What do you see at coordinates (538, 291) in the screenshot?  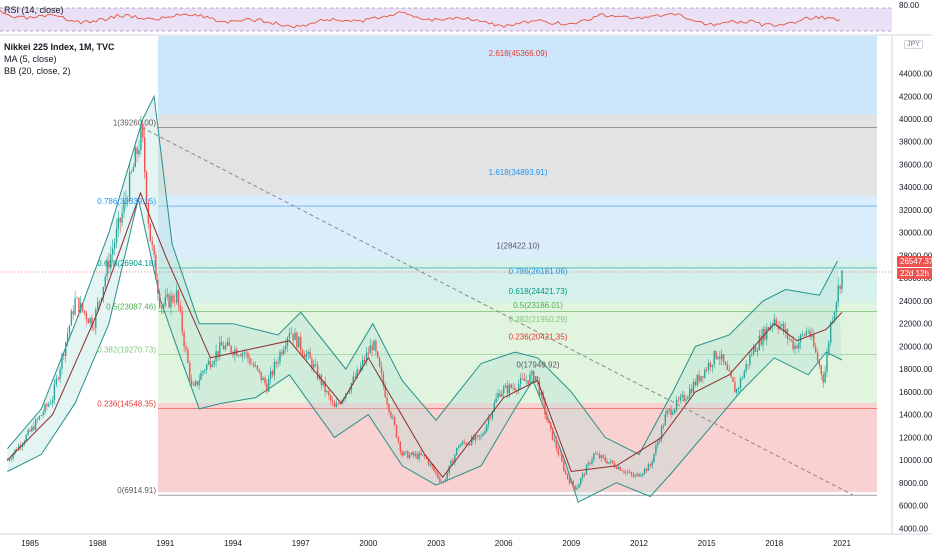 I see `fib-label: 0.618(24421.73)` at bounding box center [538, 291].